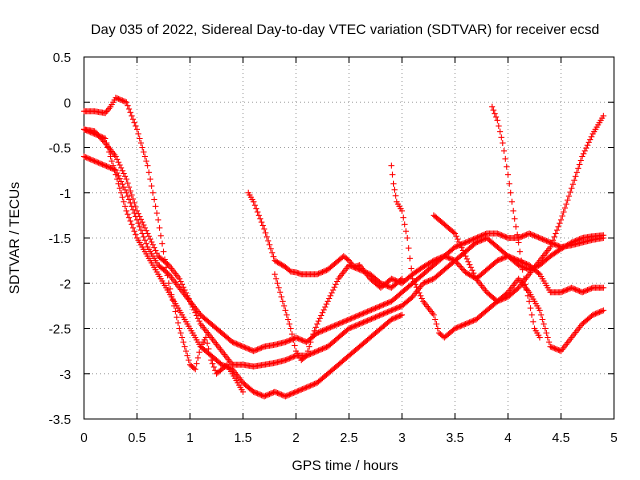 This screenshot has width=640, height=480. What do you see at coordinates (338, 313) in the screenshot?
I see `series-sat-f` at bounding box center [338, 313].